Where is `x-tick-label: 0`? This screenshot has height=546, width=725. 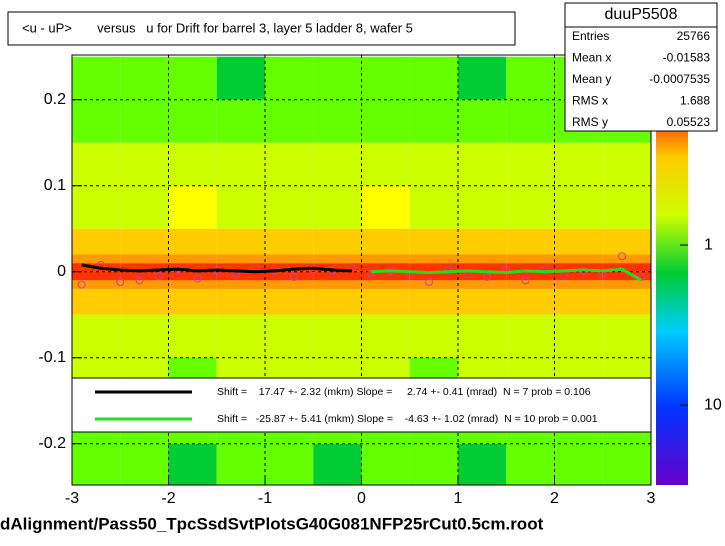
x-tick-label: 0 is located at coordinates (361, 498).